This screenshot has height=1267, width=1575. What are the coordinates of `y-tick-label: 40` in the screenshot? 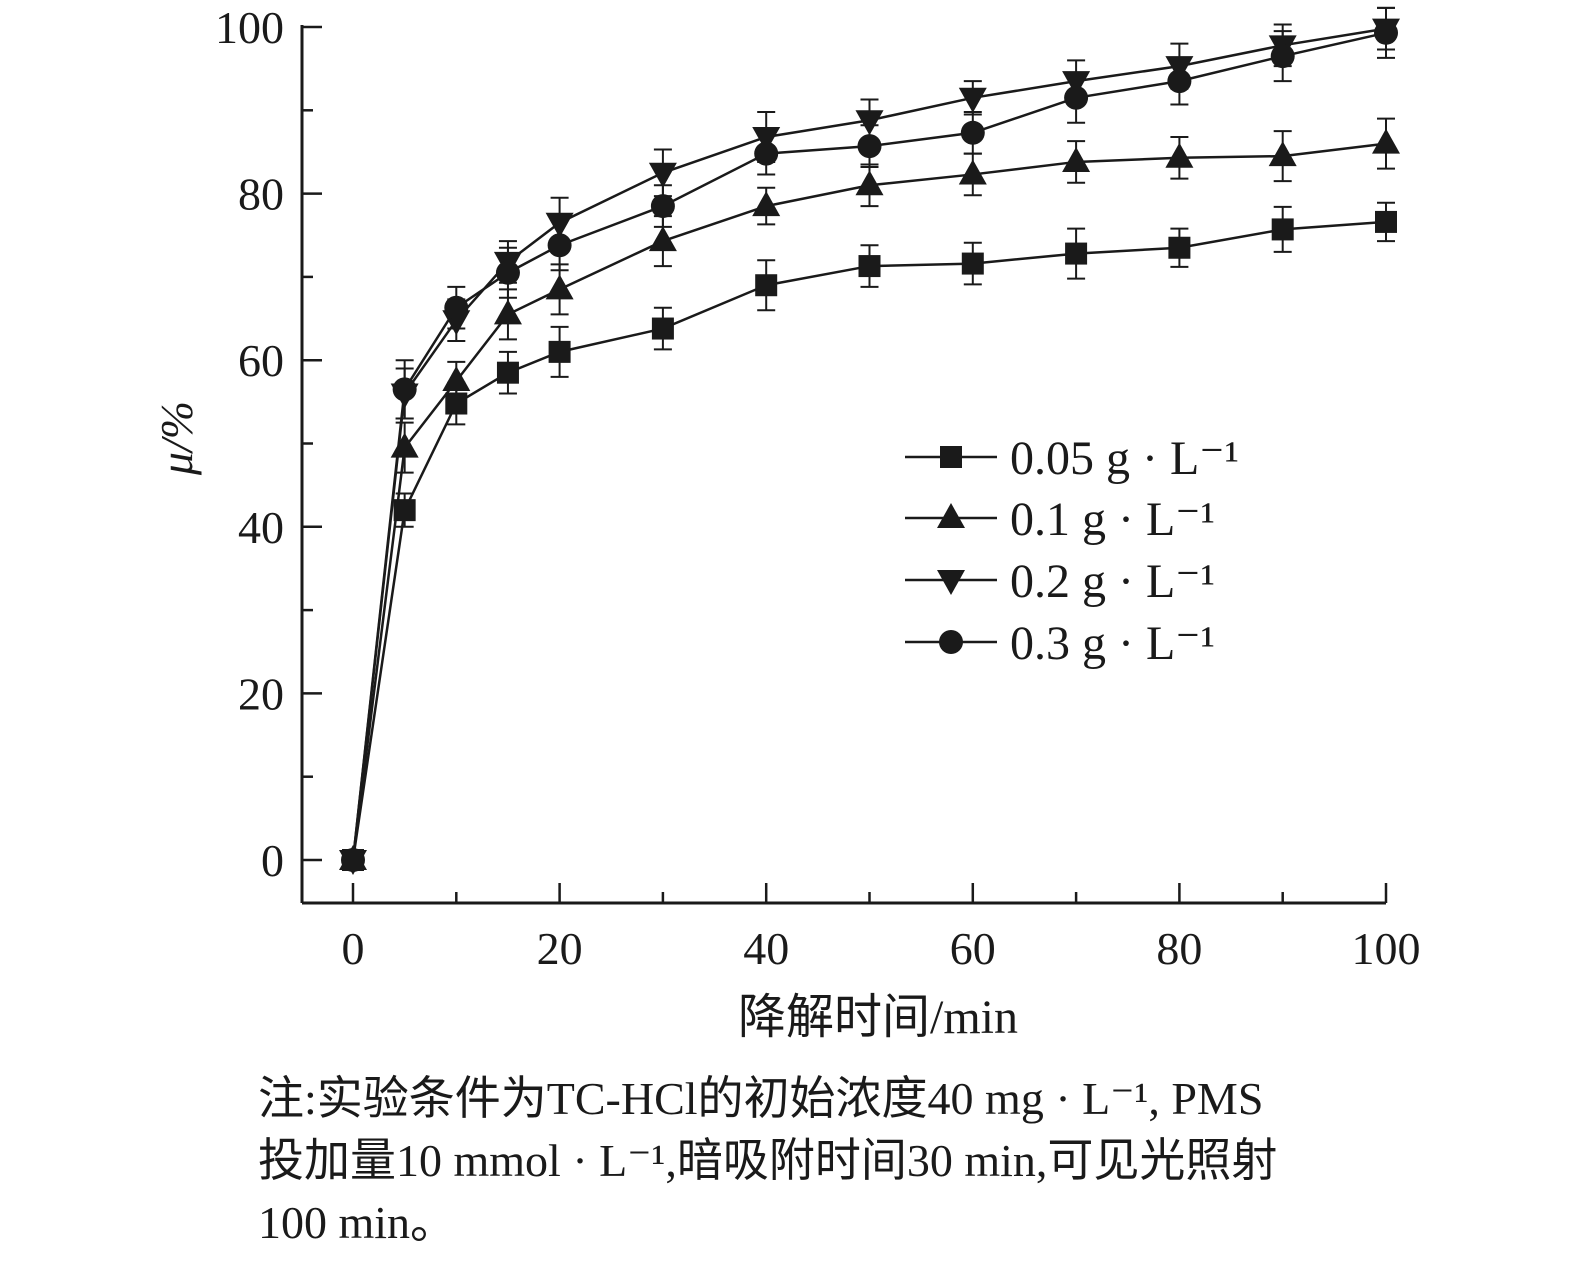 It's located at (261, 527).